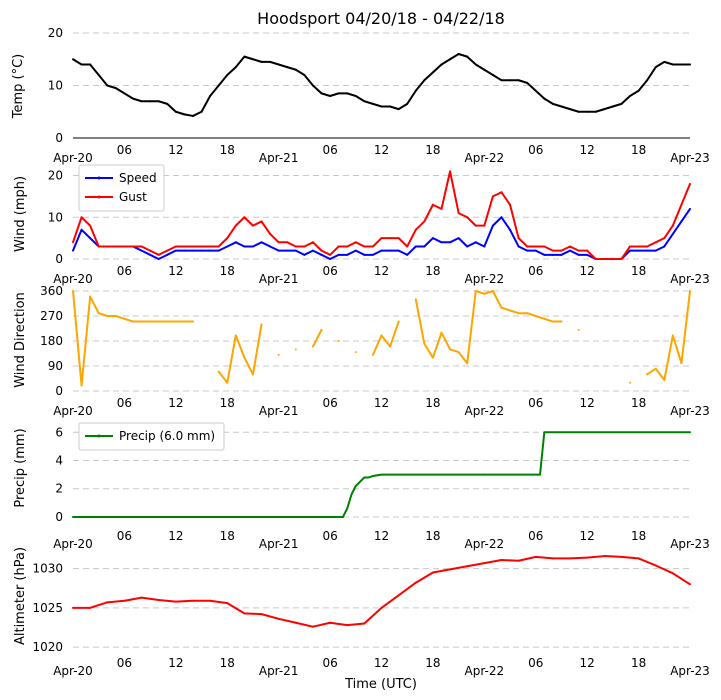 The height and width of the screenshot is (700, 721). Describe the element at coordinates (73, 279) in the screenshot. I see `wind-xtick-label: Apr-20` at that location.